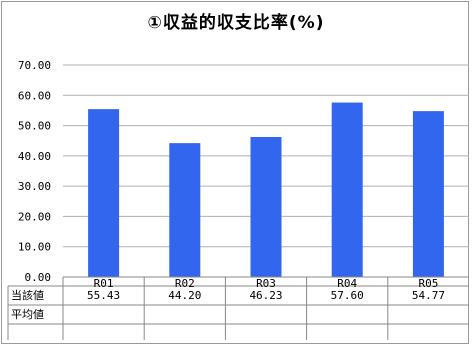 This screenshot has width=472, height=347. What do you see at coordinates (104, 283) in the screenshot?
I see `x-tick-label: R01` at bounding box center [104, 283].